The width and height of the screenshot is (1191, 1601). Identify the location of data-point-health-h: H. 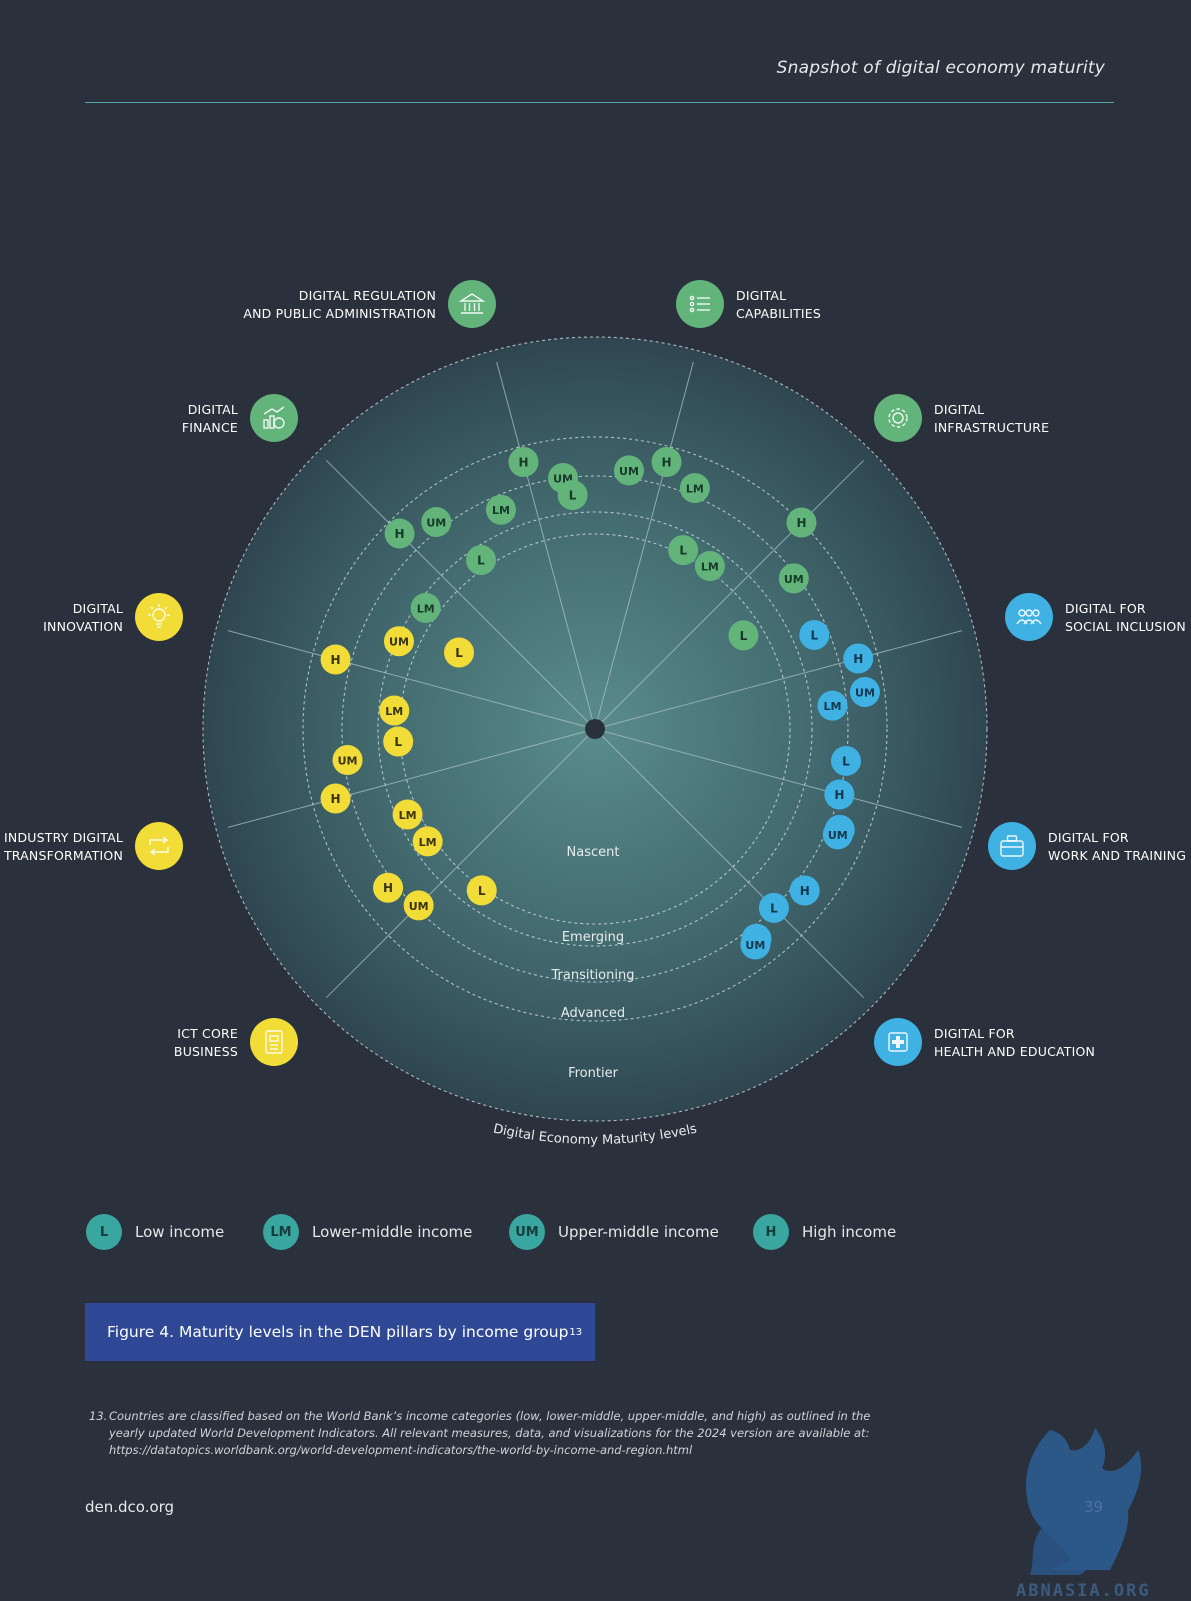
(804, 890).